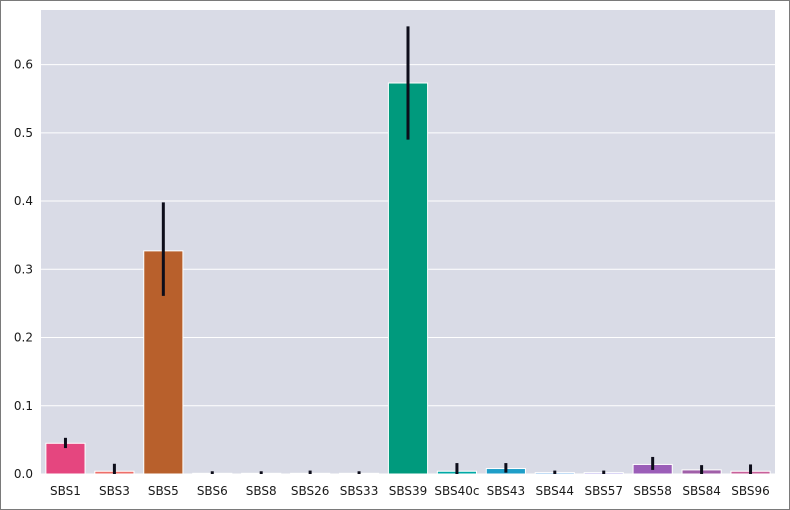 The height and width of the screenshot is (510, 790). What do you see at coordinates (359, 491) in the screenshot?
I see `x-tick-label: SBS33` at bounding box center [359, 491].